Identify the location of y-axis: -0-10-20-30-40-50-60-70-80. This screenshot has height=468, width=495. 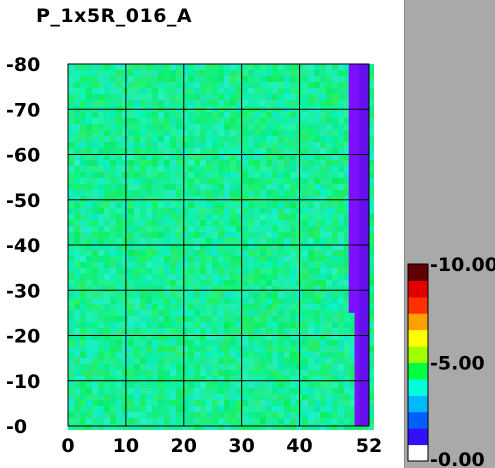
(23, 246).